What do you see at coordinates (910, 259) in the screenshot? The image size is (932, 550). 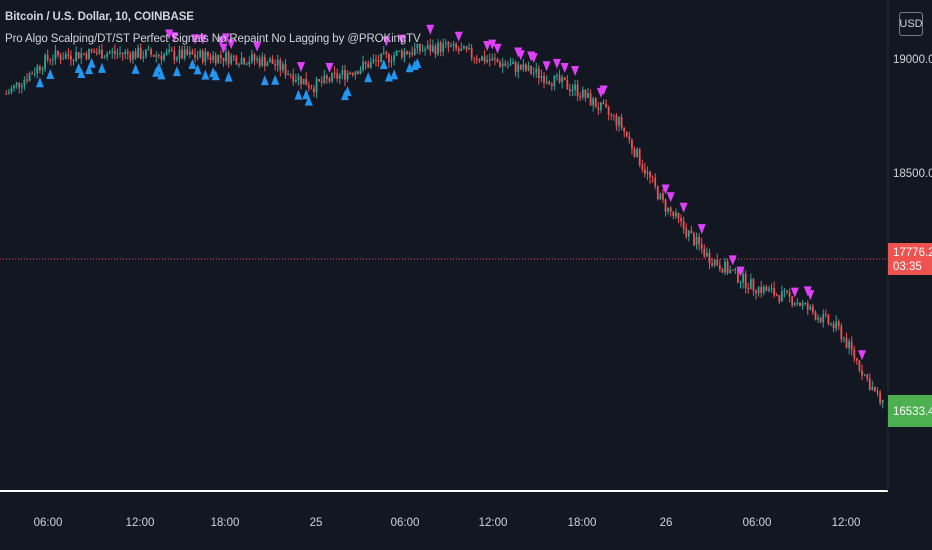 I see `current-price-badge` at bounding box center [910, 259].